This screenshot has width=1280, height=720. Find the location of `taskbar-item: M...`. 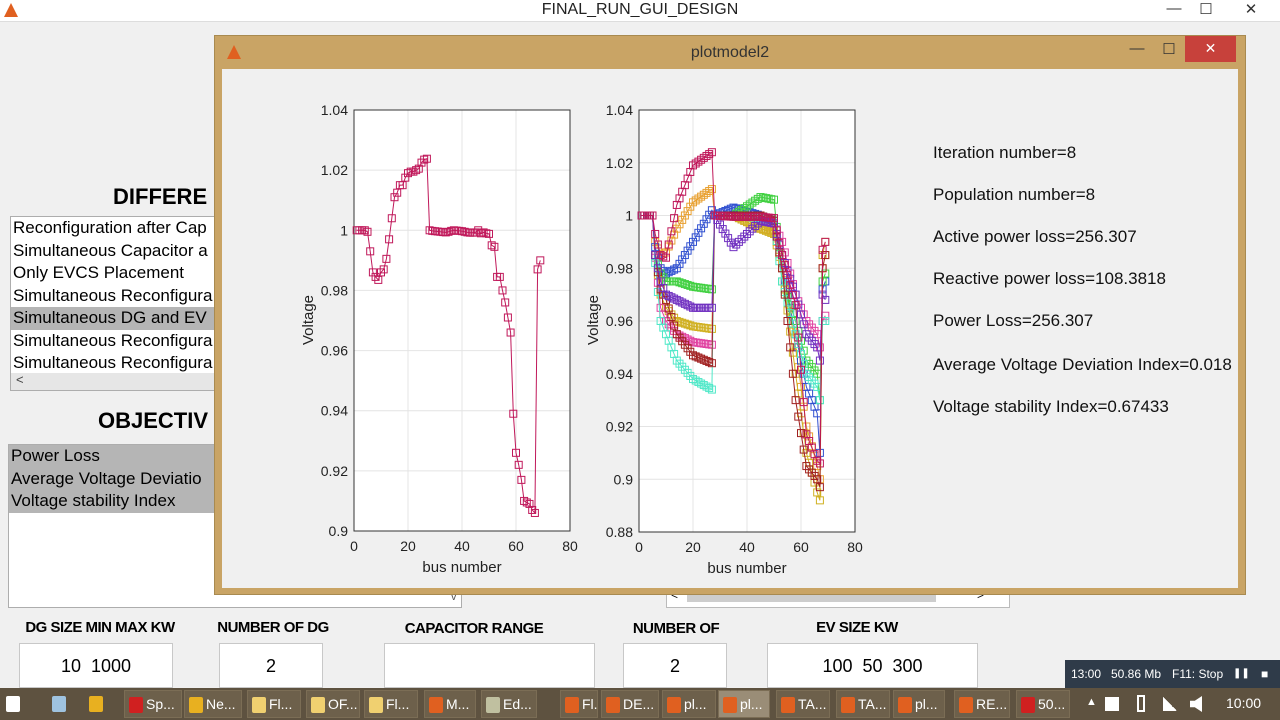

taskbar-item: M... is located at coordinates (450, 704).